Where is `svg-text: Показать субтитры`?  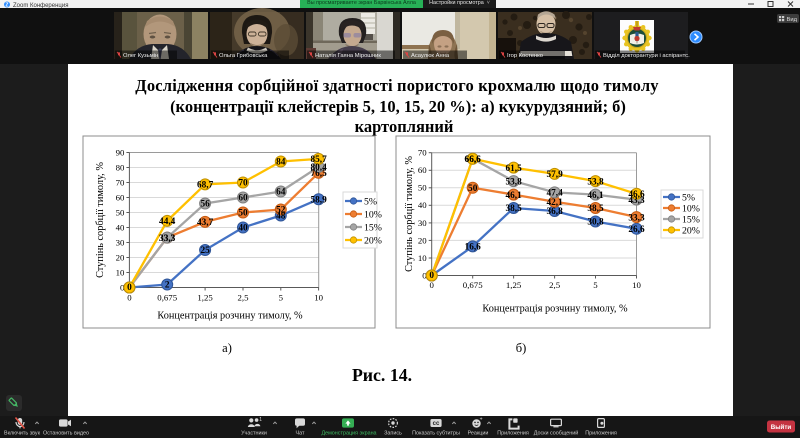 svg-text: Показать субтитры is located at coordinates (436, 434).